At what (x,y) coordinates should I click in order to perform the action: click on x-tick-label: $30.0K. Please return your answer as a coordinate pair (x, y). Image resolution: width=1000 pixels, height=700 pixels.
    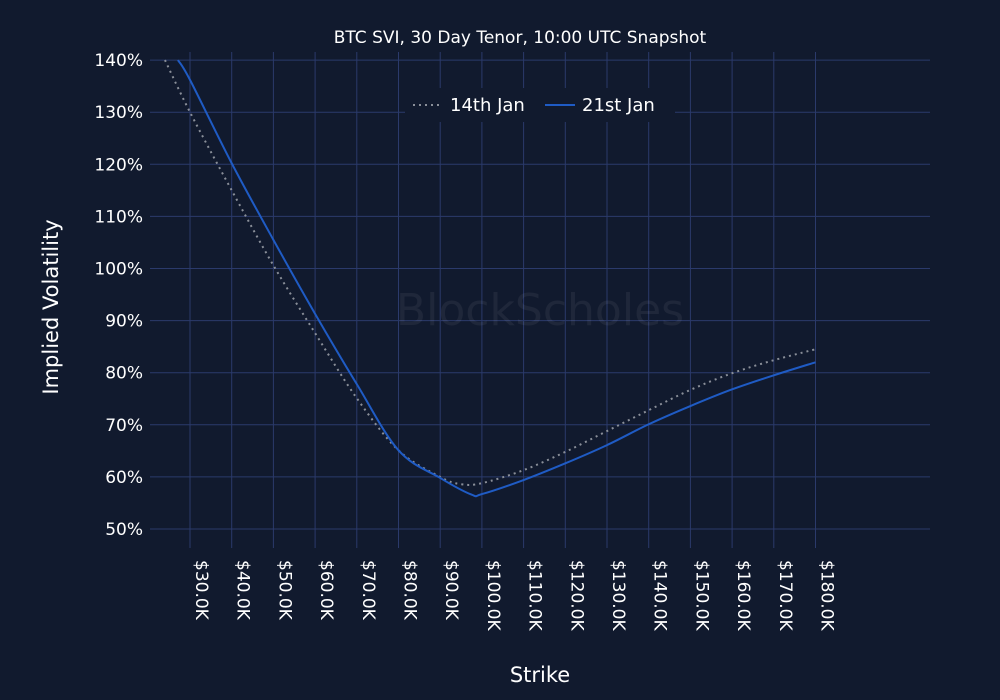
    Looking at the image, I should click on (201, 590).